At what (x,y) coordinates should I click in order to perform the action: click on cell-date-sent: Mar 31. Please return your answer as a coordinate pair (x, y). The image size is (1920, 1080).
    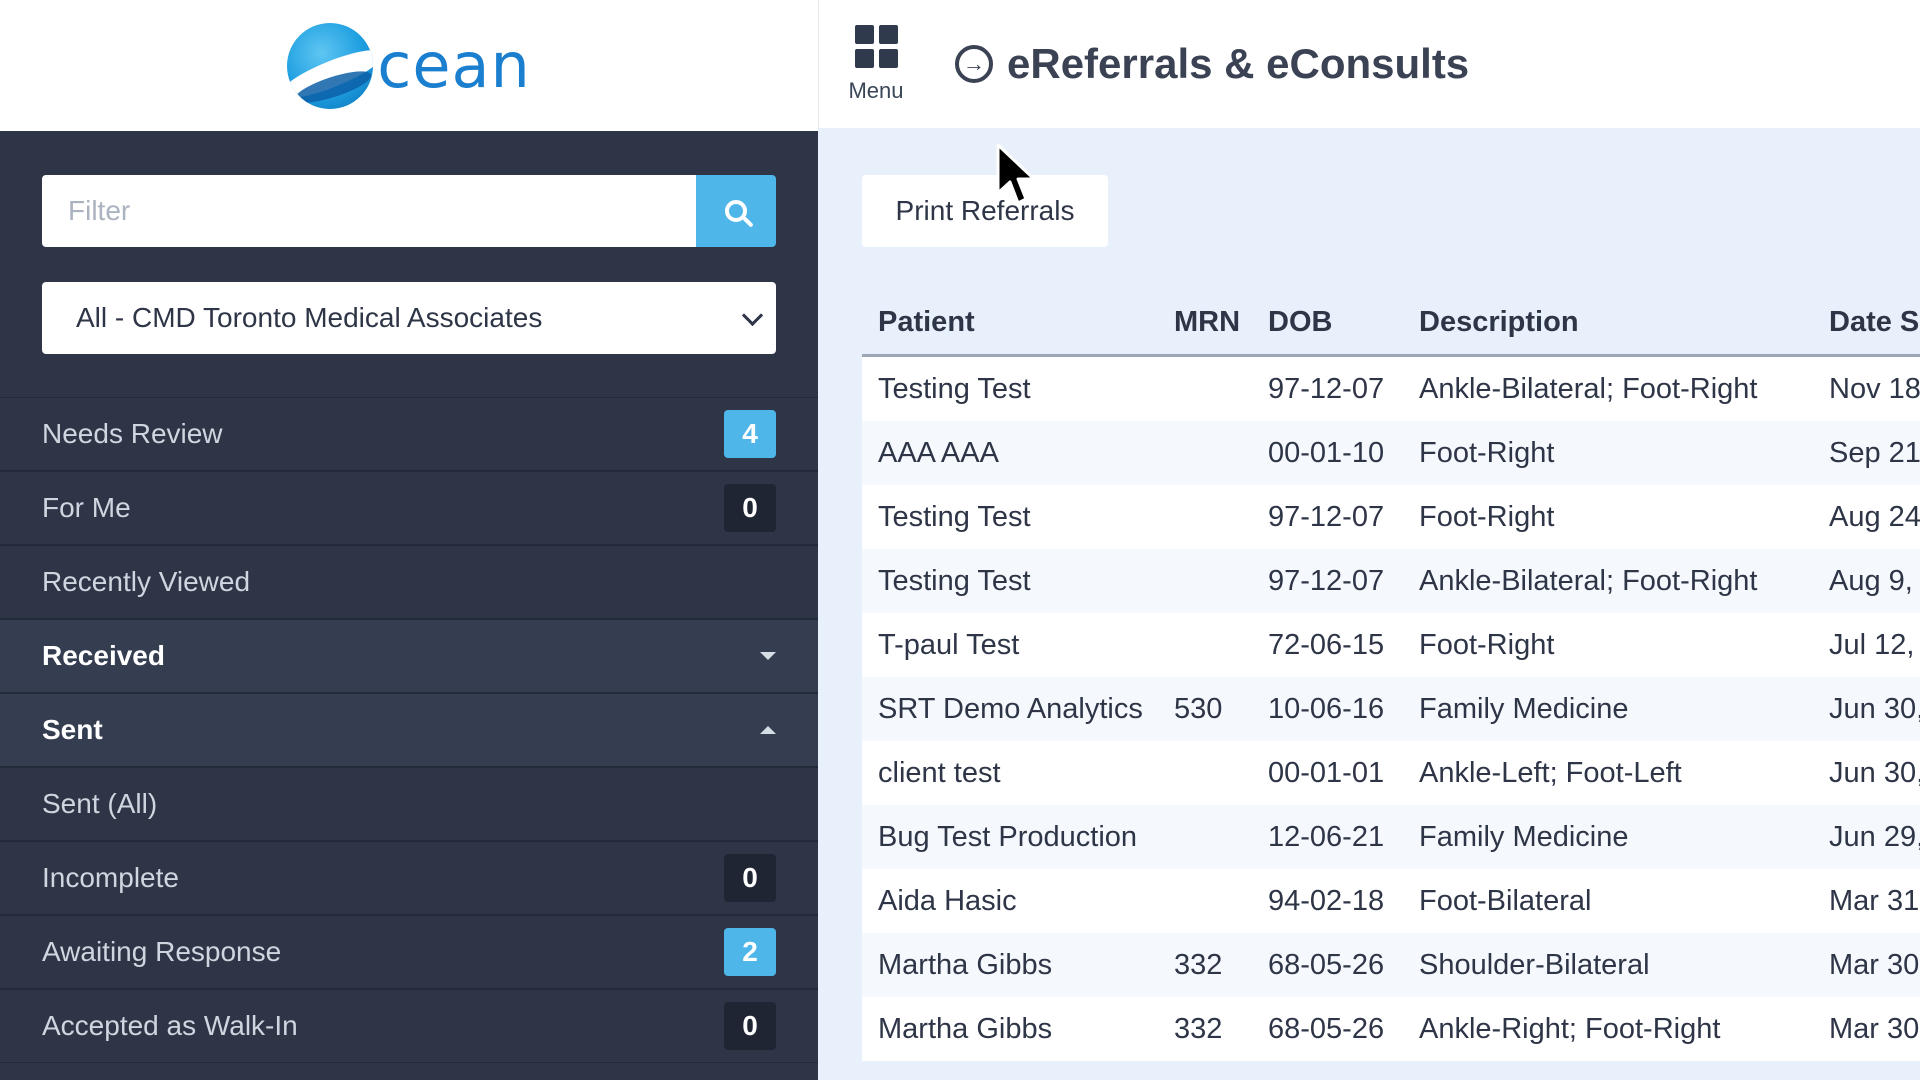
    Looking at the image, I should click on (1874, 900).